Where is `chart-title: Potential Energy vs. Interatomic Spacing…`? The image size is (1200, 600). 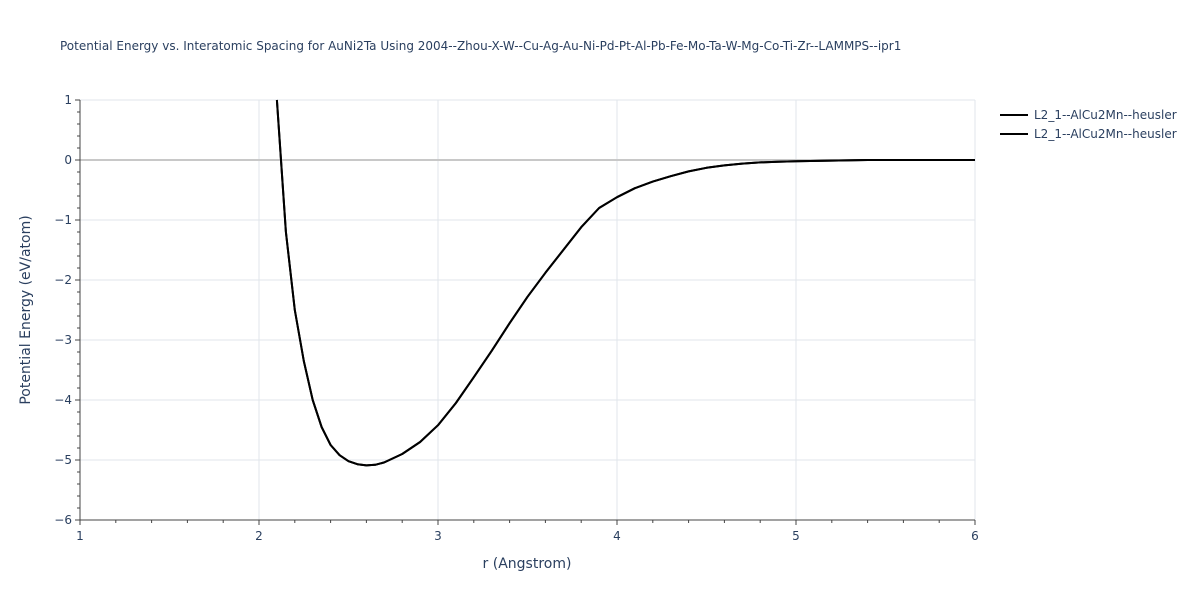 chart-title: Potential Energy vs. Interatomic Spacing… is located at coordinates (480, 46).